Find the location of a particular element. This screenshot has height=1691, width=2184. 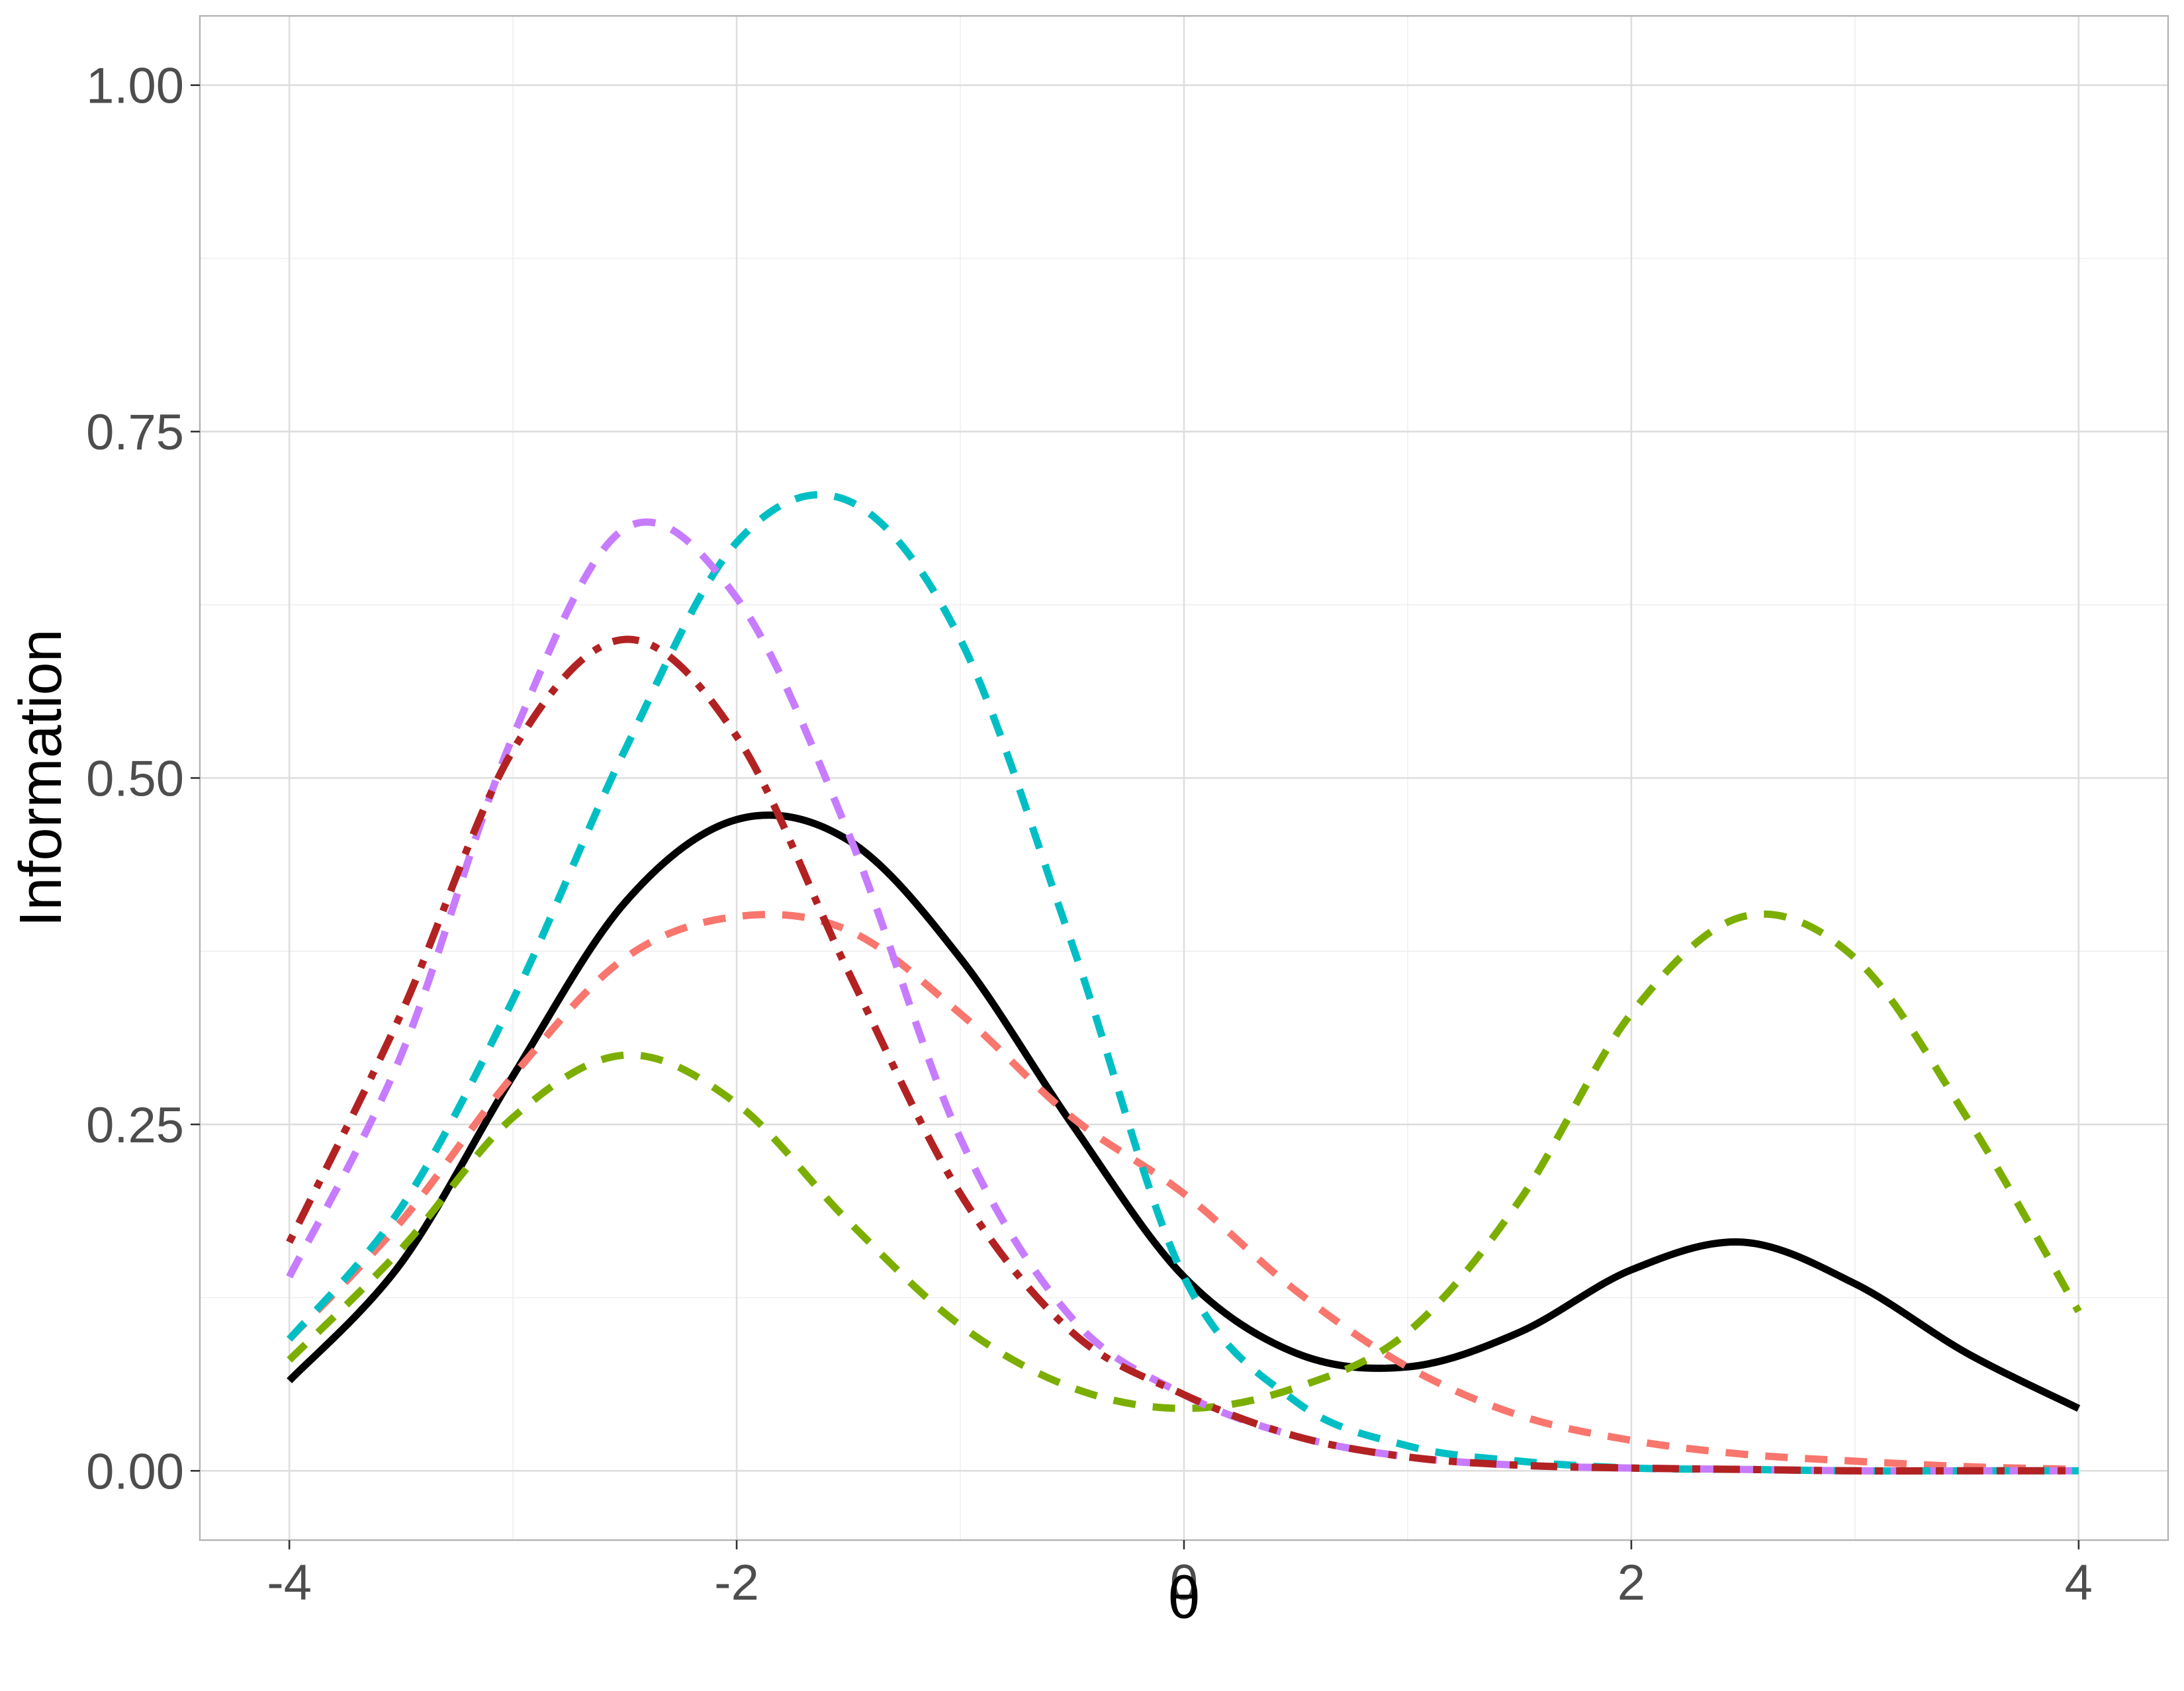

x-tick-label: 4 is located at coordinates (2079, 1583).